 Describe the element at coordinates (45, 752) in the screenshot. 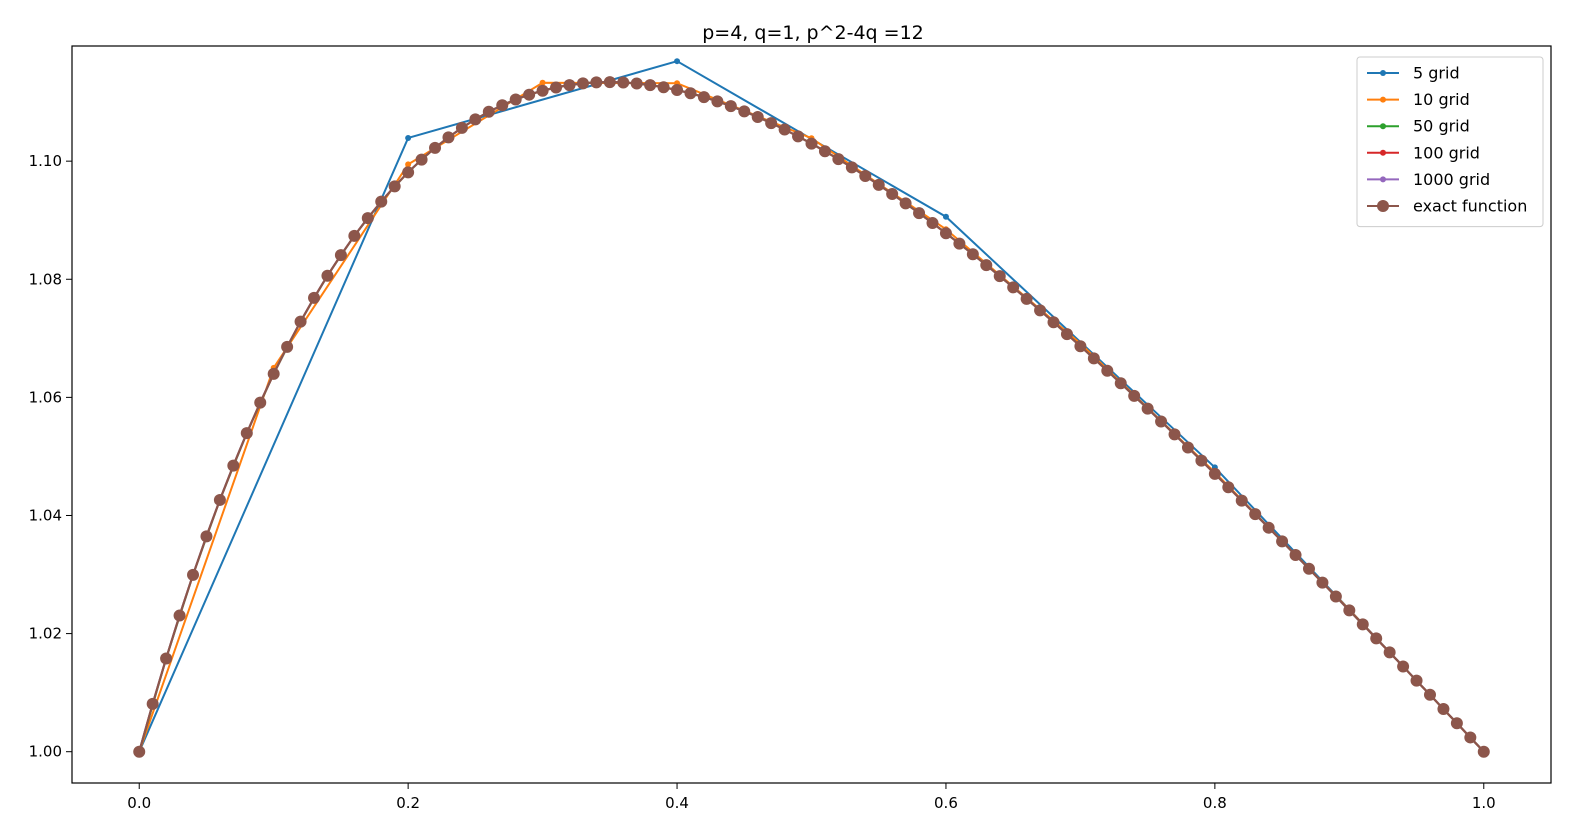

I see `y-tick-label: 1.00` at that location.